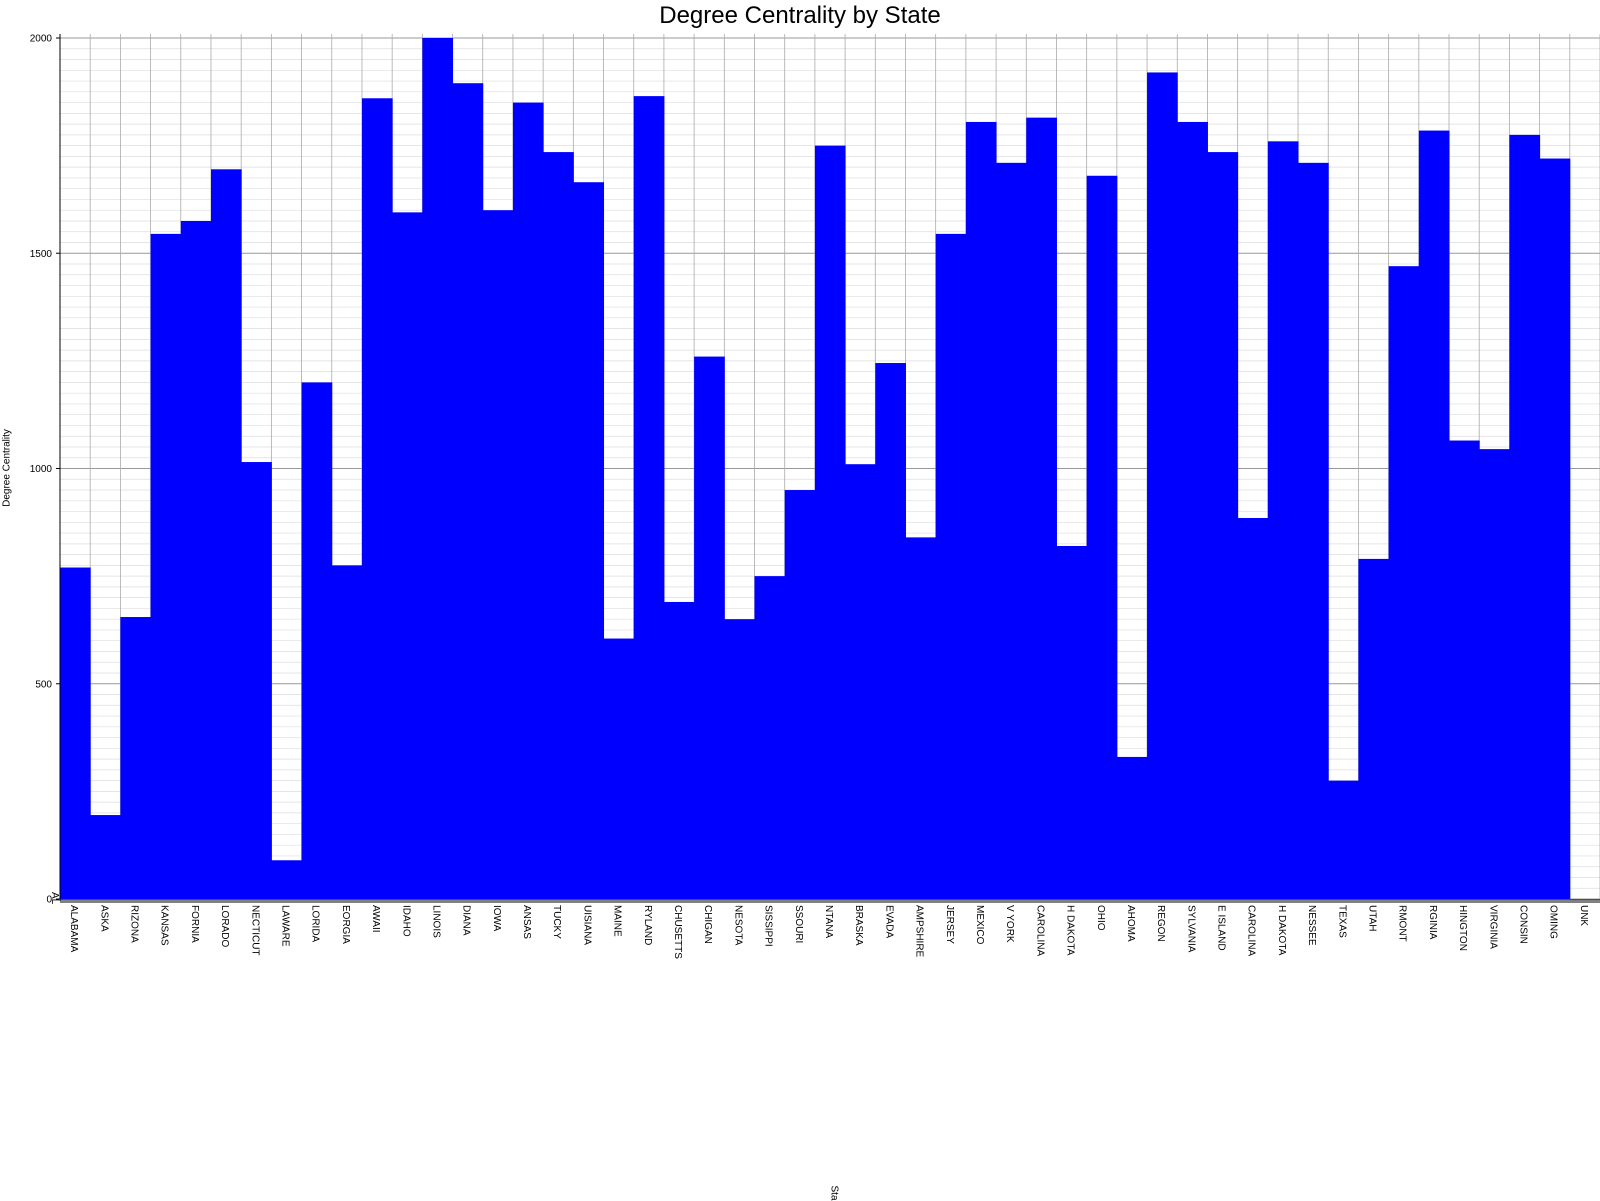 This screenshot has width=1600, height=1201. I want to click on x-tick-label: LINOIS, so click(435, 921).